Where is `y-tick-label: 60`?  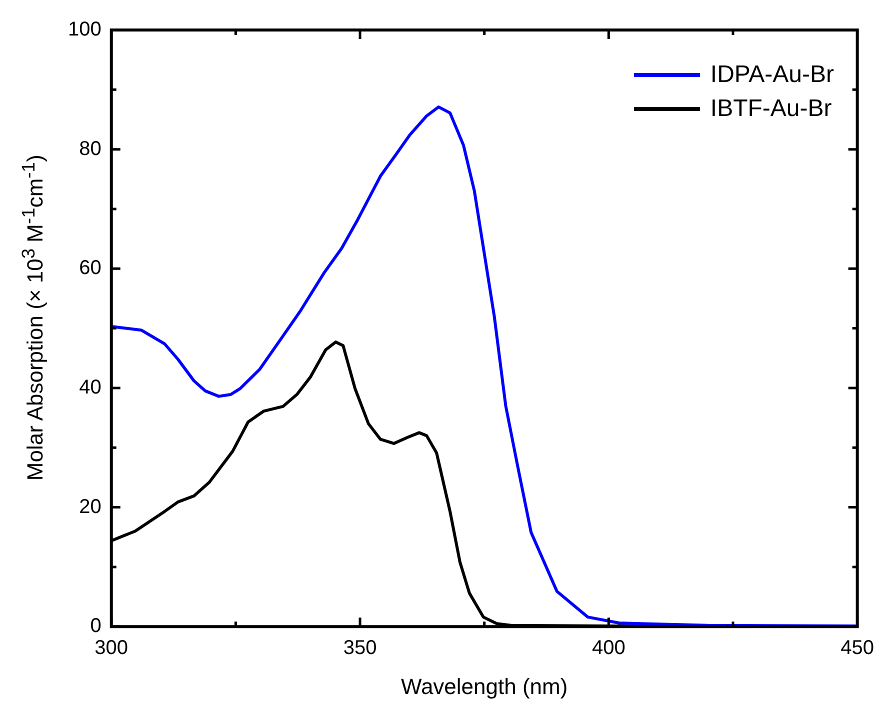
y-tick-label: 60 is located at coordinates (90, 268).